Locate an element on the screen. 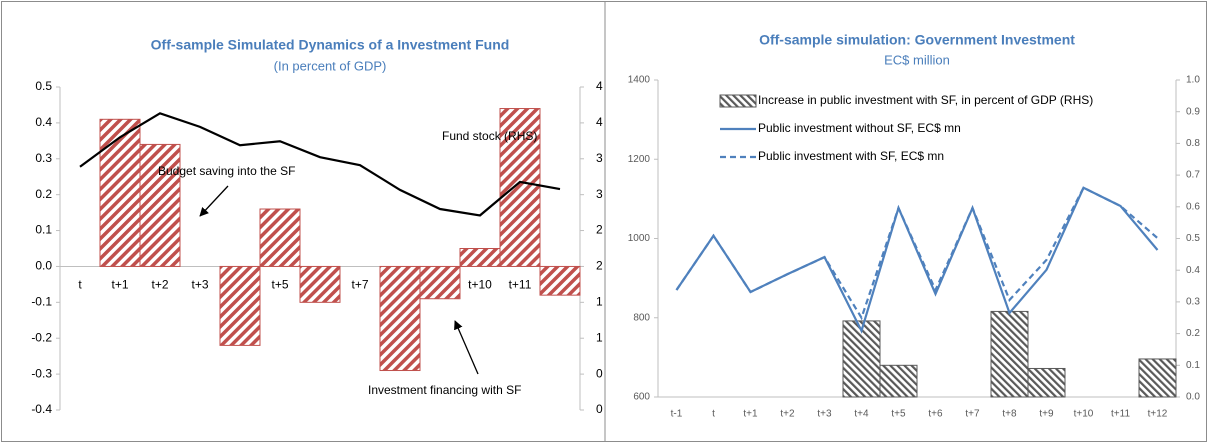  y-tick-label: 0.3 is located at coordinates (43, 158).